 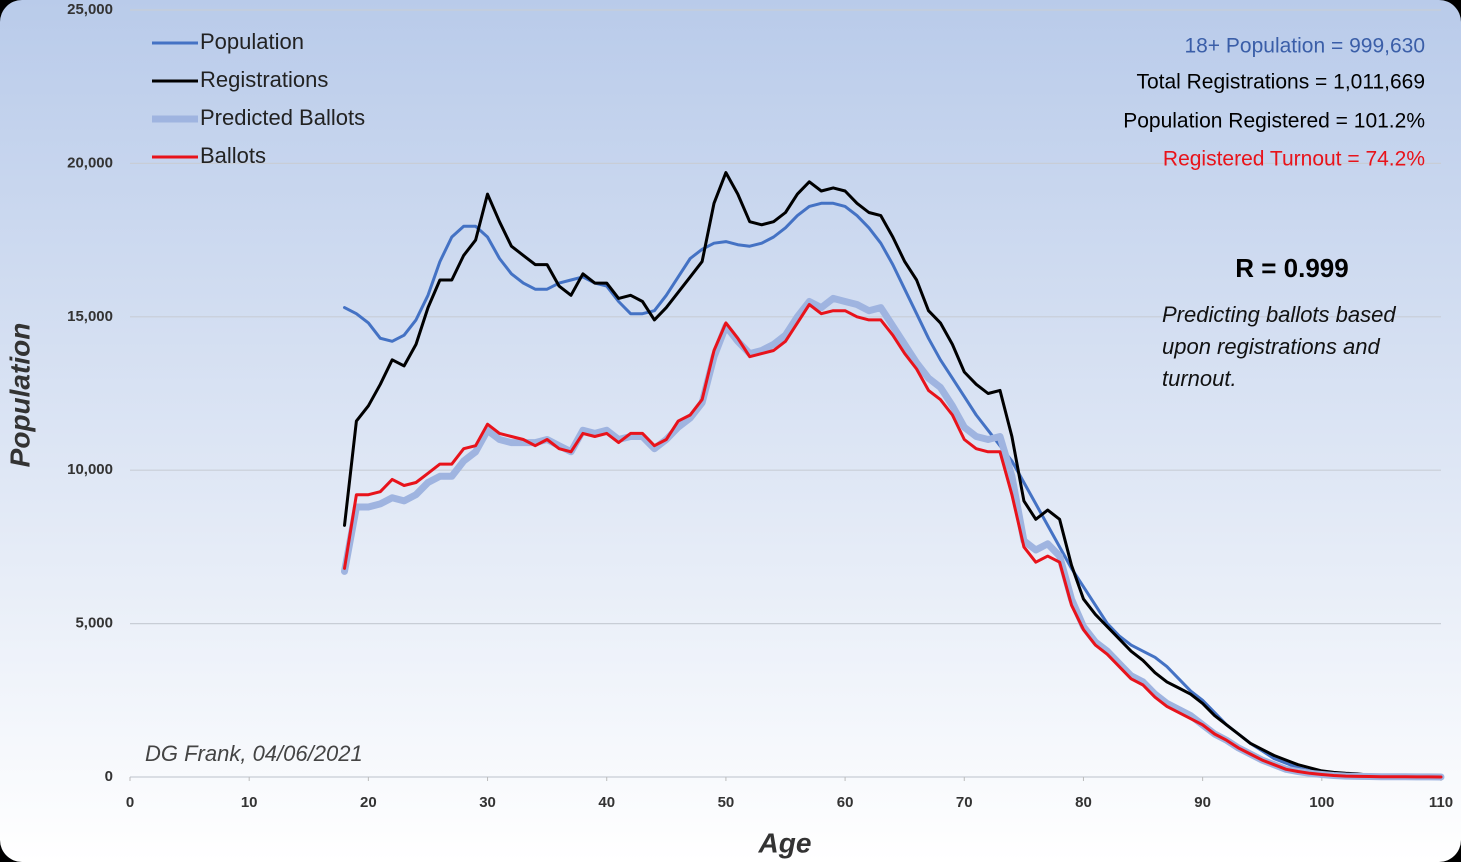 I want to click on x-tick-label: 90, so click(x=1202, y=802).